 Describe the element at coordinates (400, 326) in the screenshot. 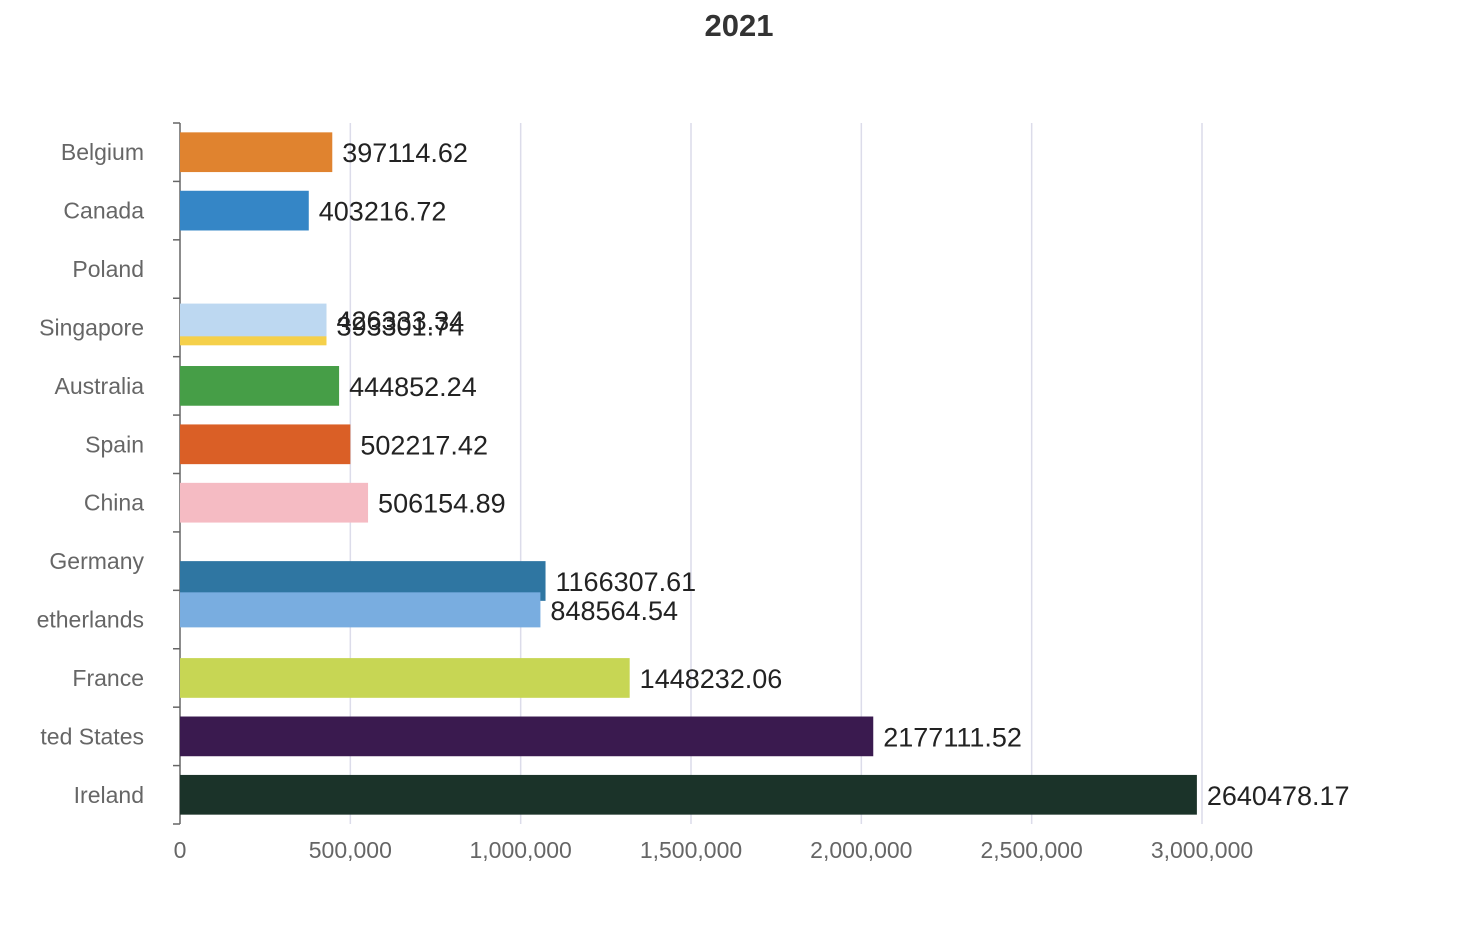

I see `data-label: 393301.74` at that location.